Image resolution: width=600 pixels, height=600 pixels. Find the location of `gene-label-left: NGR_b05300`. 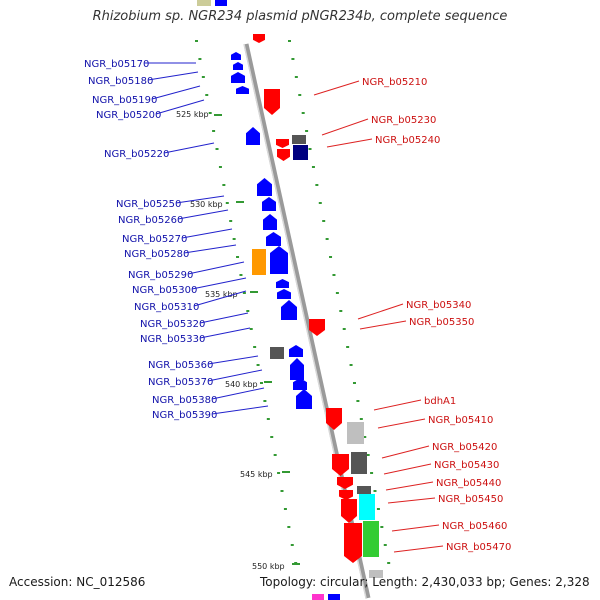

gene-label-left: NGR_b05300 is located at coordinates (164, 290).